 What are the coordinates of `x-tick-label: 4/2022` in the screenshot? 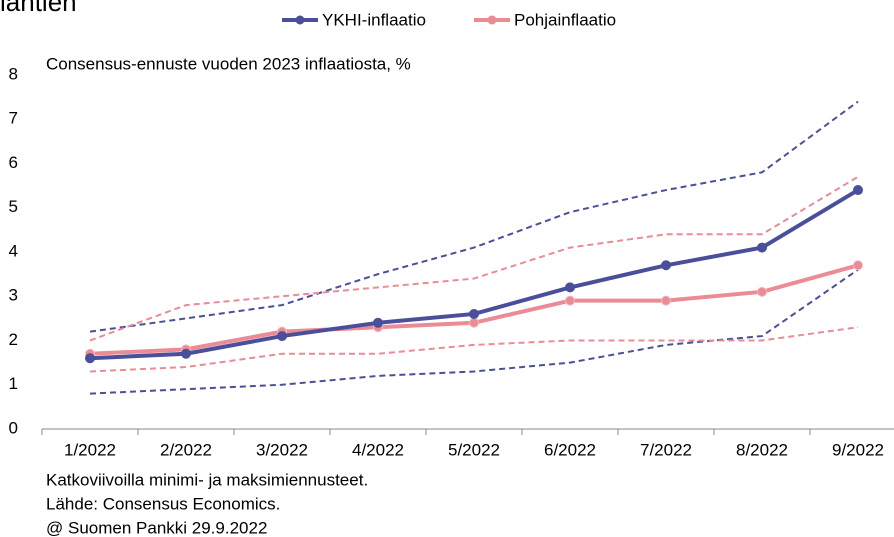 It's located at (378, 449).